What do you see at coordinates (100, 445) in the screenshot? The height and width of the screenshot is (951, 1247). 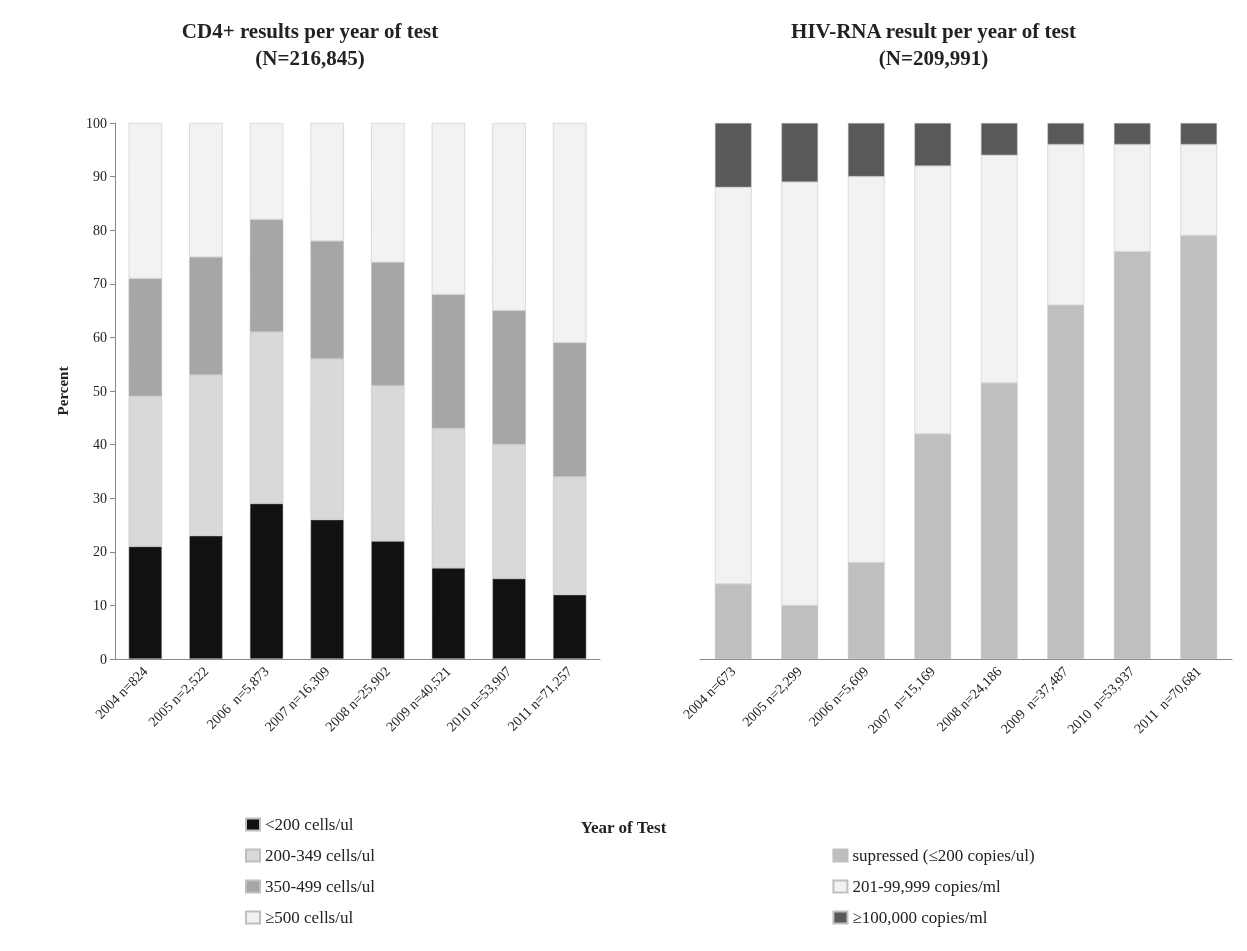 I see `y-tick-label: 40` at bounding box center [100, 445].